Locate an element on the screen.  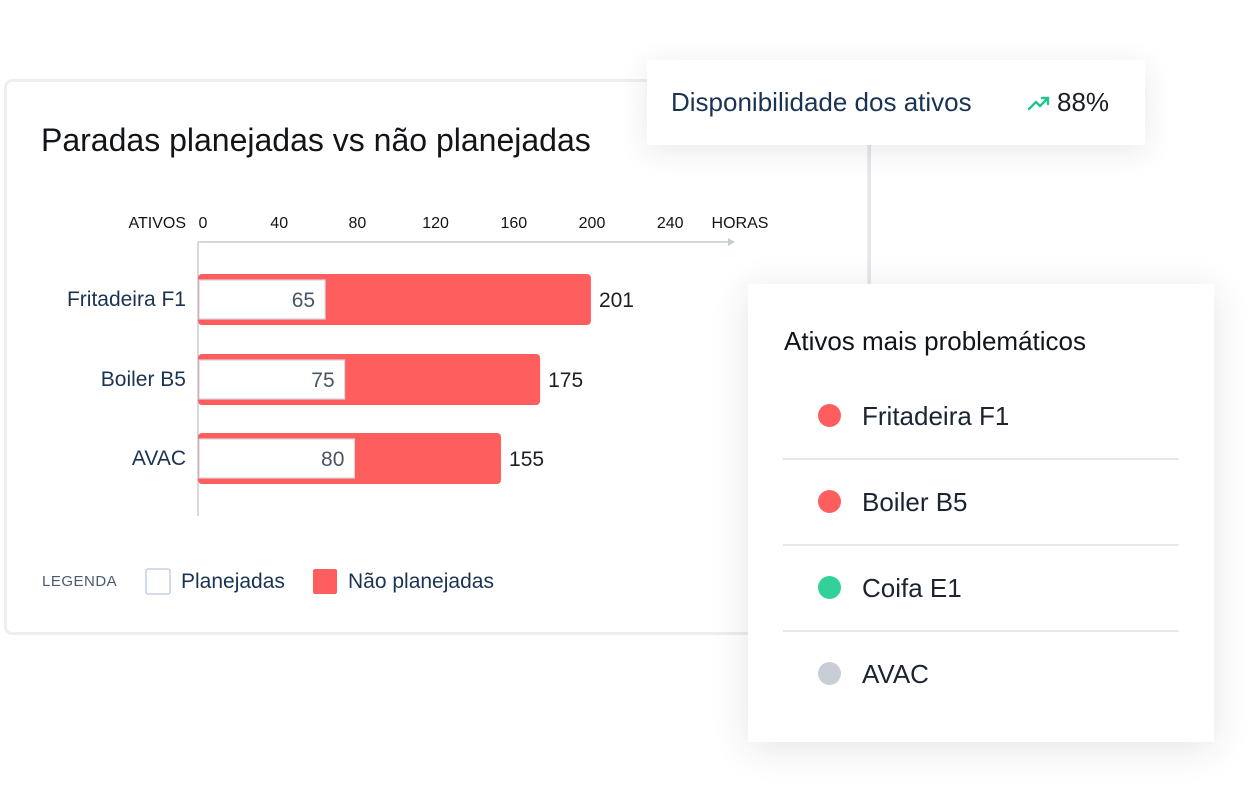
x-tick-label: 40 is located at coordinates (279, 223).